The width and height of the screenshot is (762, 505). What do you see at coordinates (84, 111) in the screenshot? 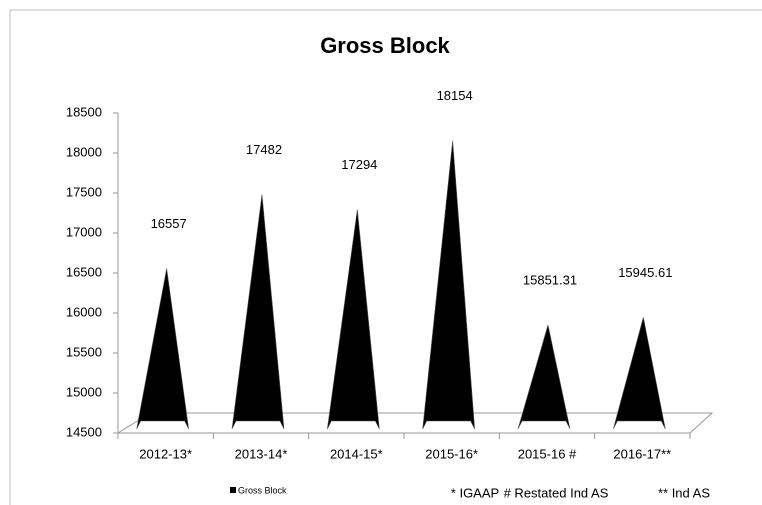
I see `y-tick-label: 18500` at bounding box center [84, 111].